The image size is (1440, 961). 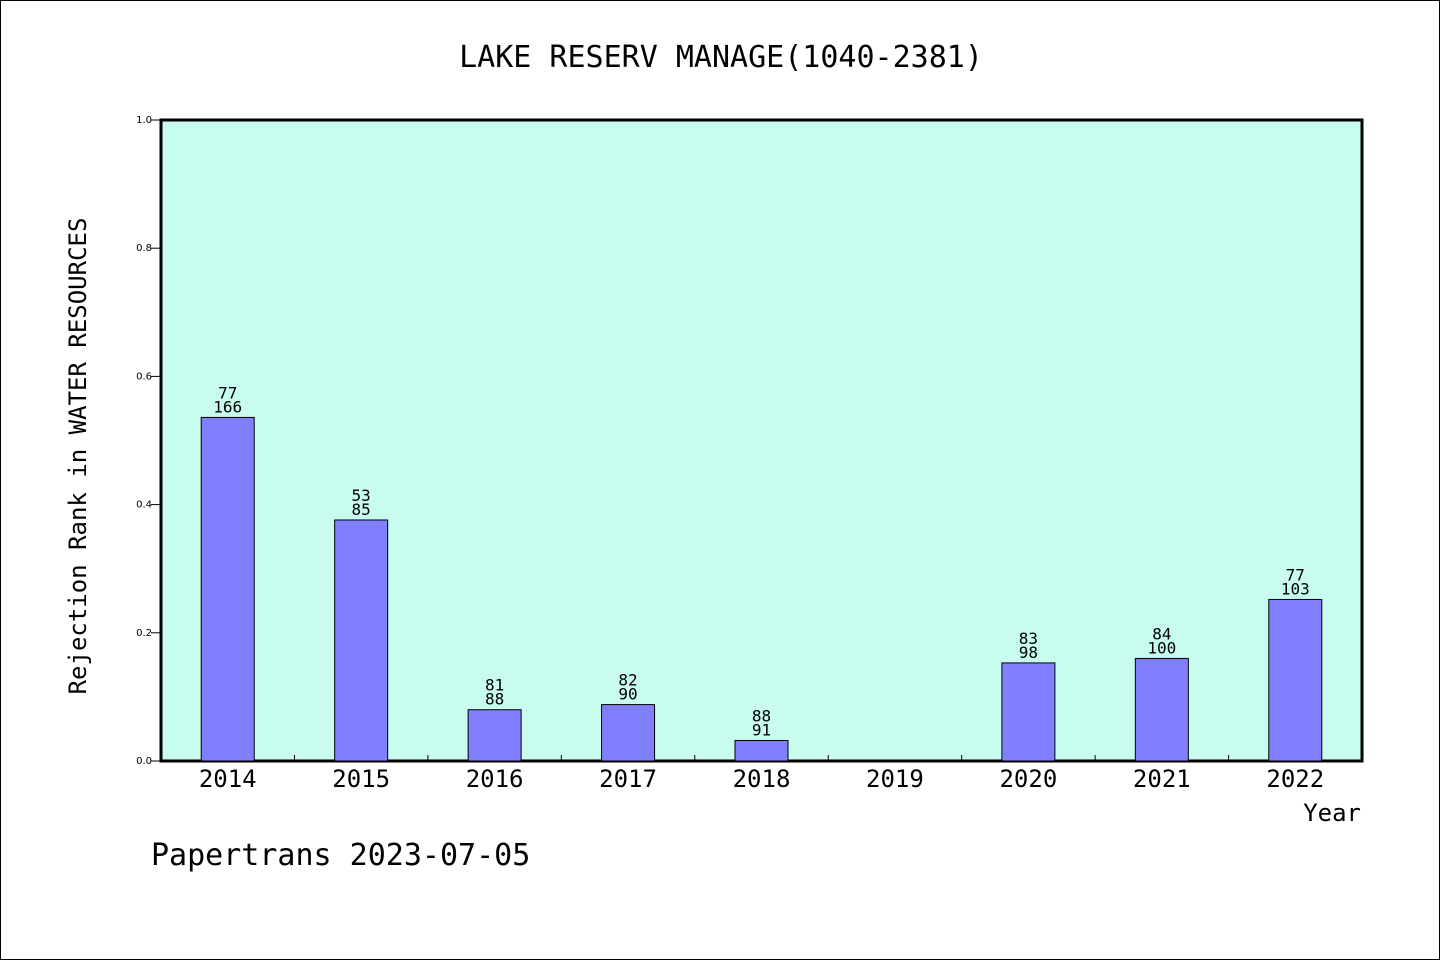 What do you see at coordinates (1332, 813) in the screenshot?
I see `x-axis-label: Year` at bounding box center [1332, 813].